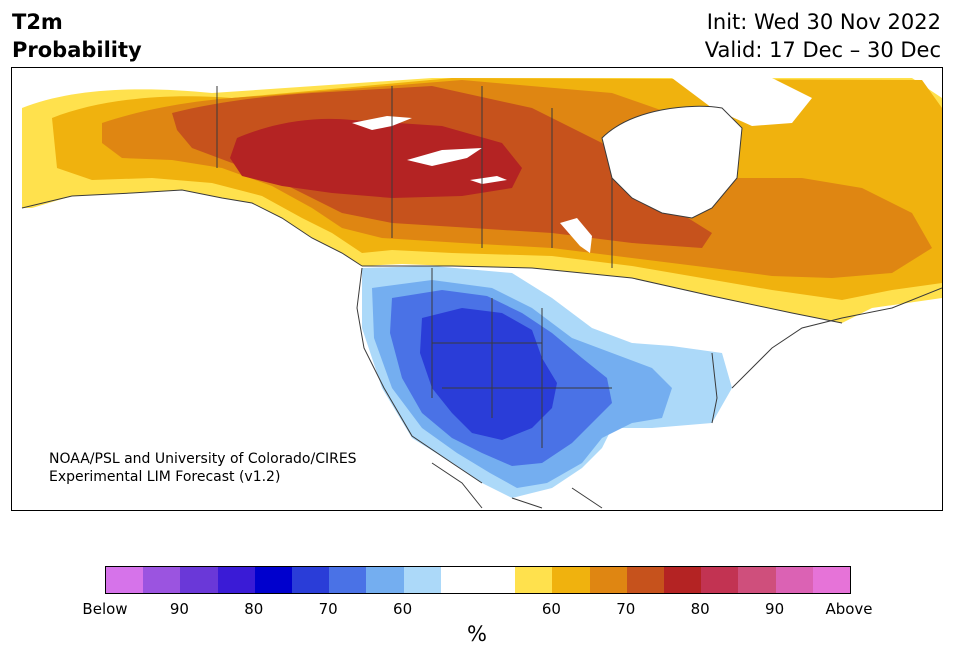  I want to click on great-bear-lake, so click(382, 123).